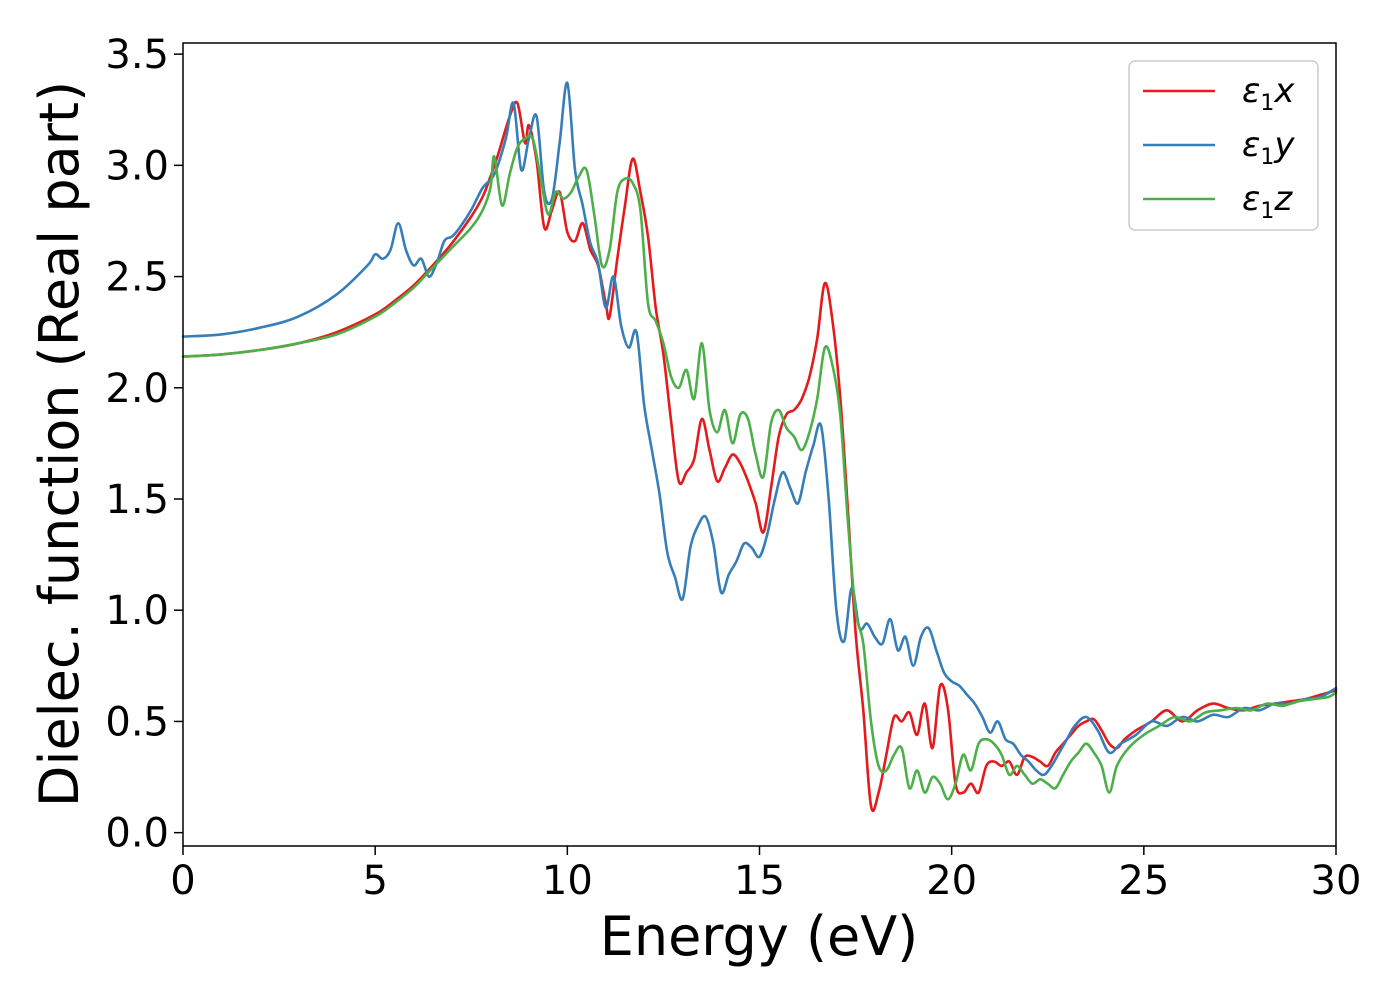 The image size is (1400, 1000). Describe the element at coordinates (759, 936) in the screenshot. I see `x-axis-label: Energy (eV)` at that location.